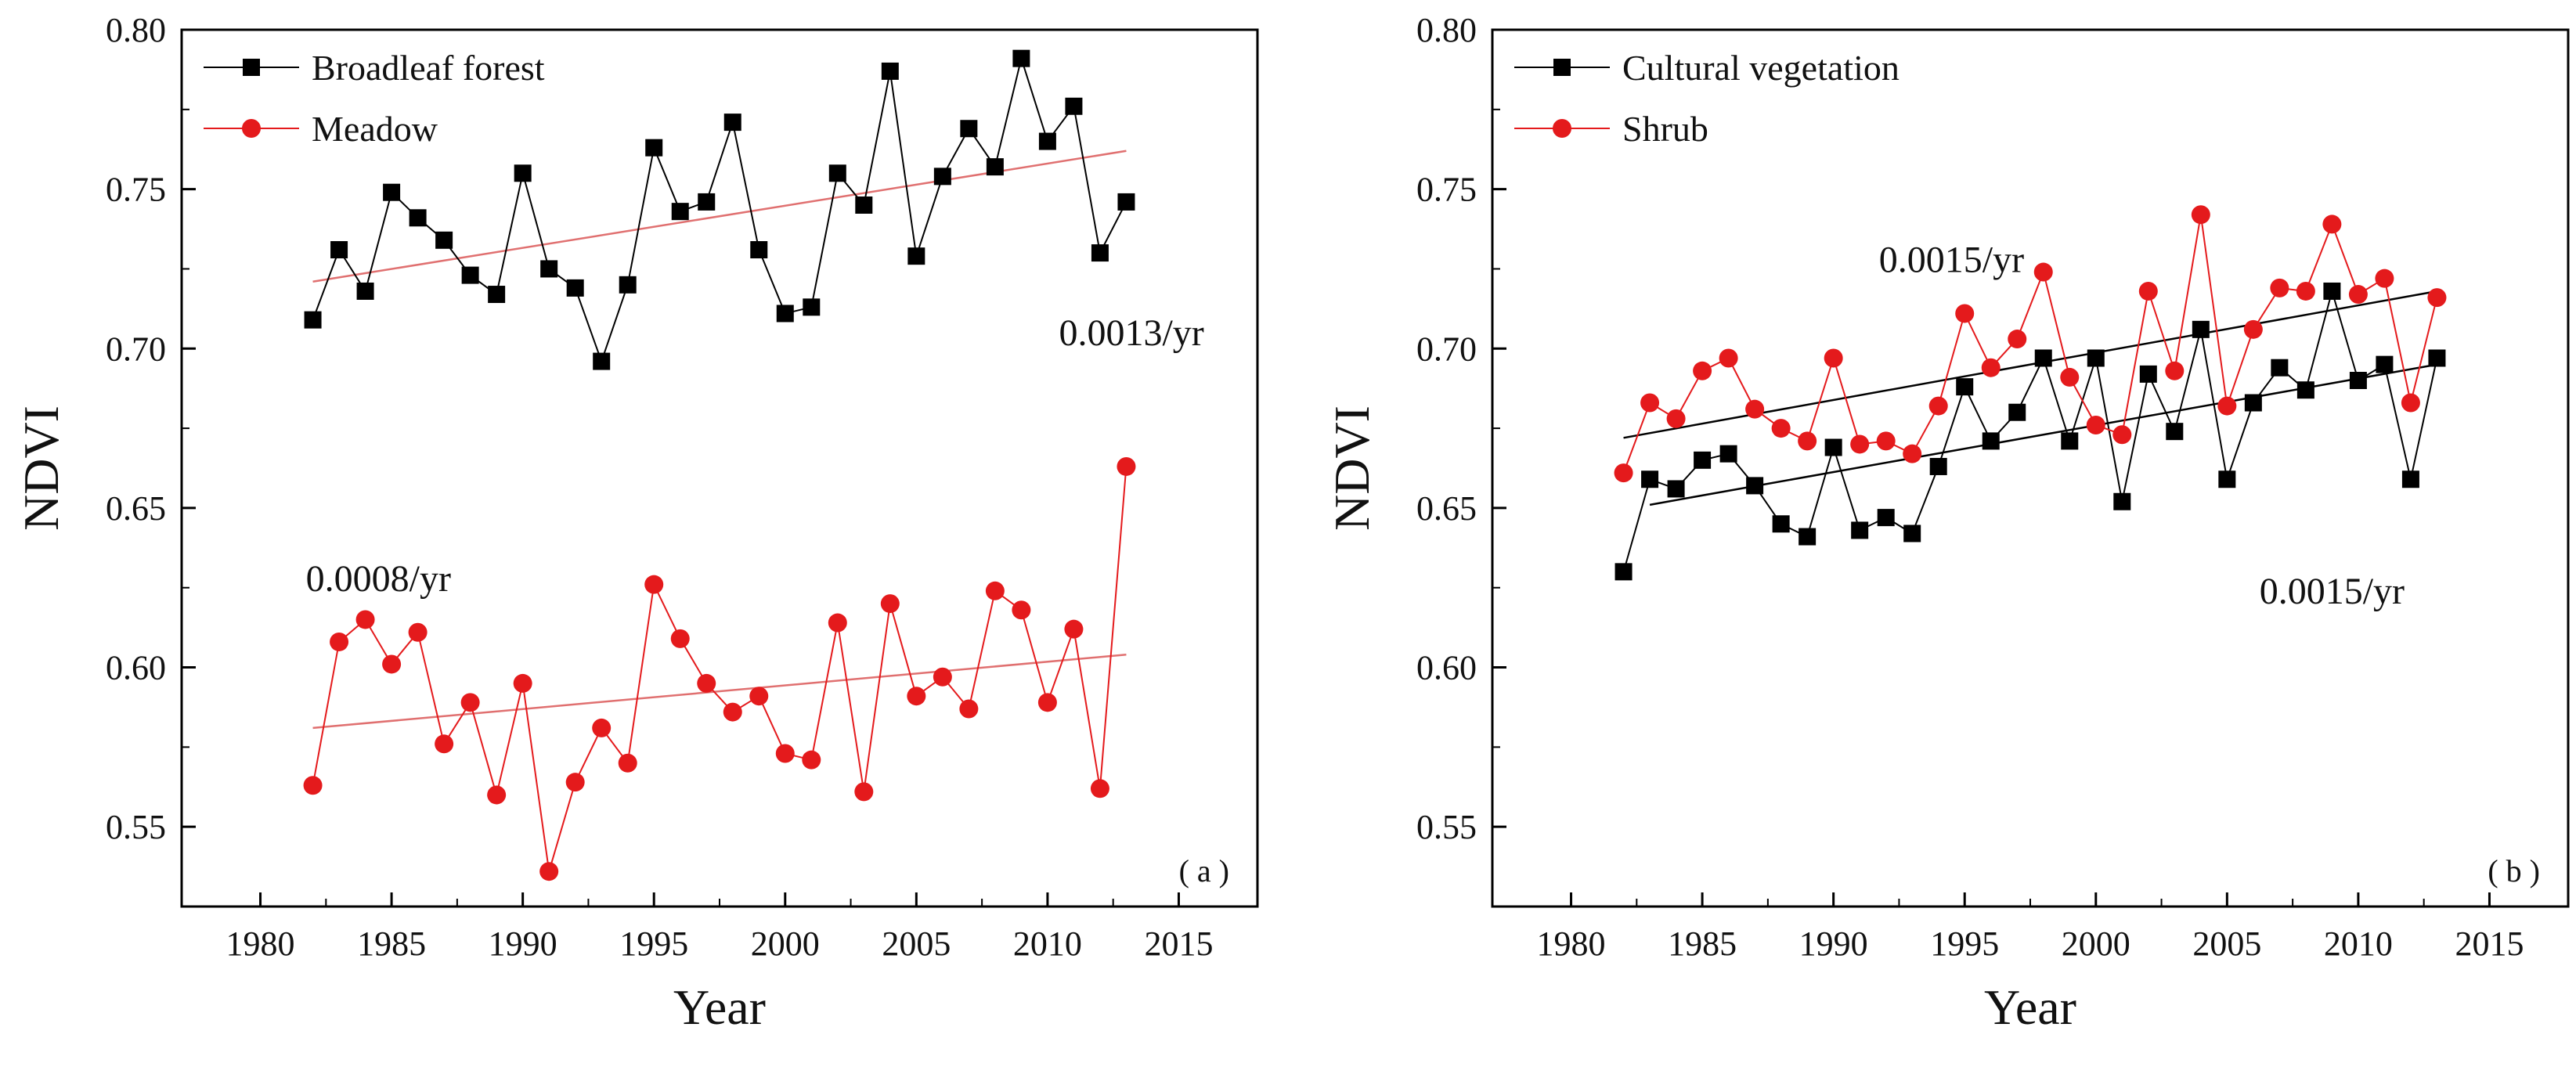 Image resolution: width=2576 pixels, height=1085 pixels. What do you see at coordinates (1571, 944) in the screenshot?
I see `panel-b-x-tick-label: 1980` at bounding box center [1571, 944].